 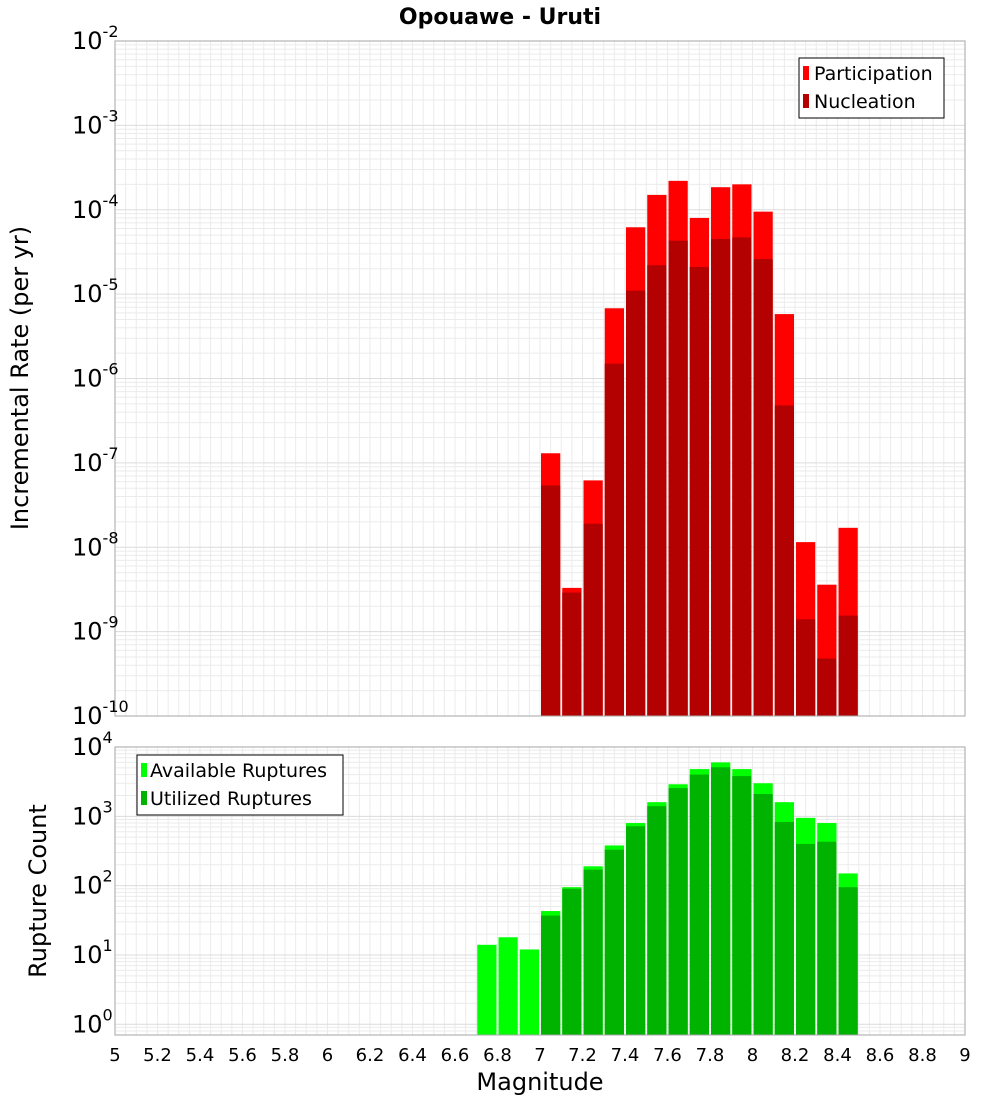 What do you see at coordinates (144, 770) in the screenshot?
I see `legend-swatch-available-ruptures` at bounding box center [144, 770].